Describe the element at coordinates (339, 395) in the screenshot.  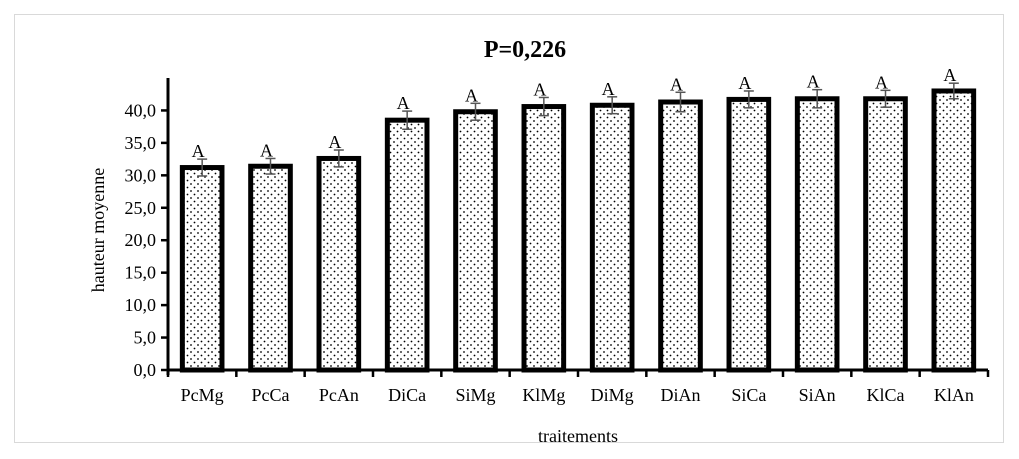
I see `x-tick-label: PcAn` at that location.